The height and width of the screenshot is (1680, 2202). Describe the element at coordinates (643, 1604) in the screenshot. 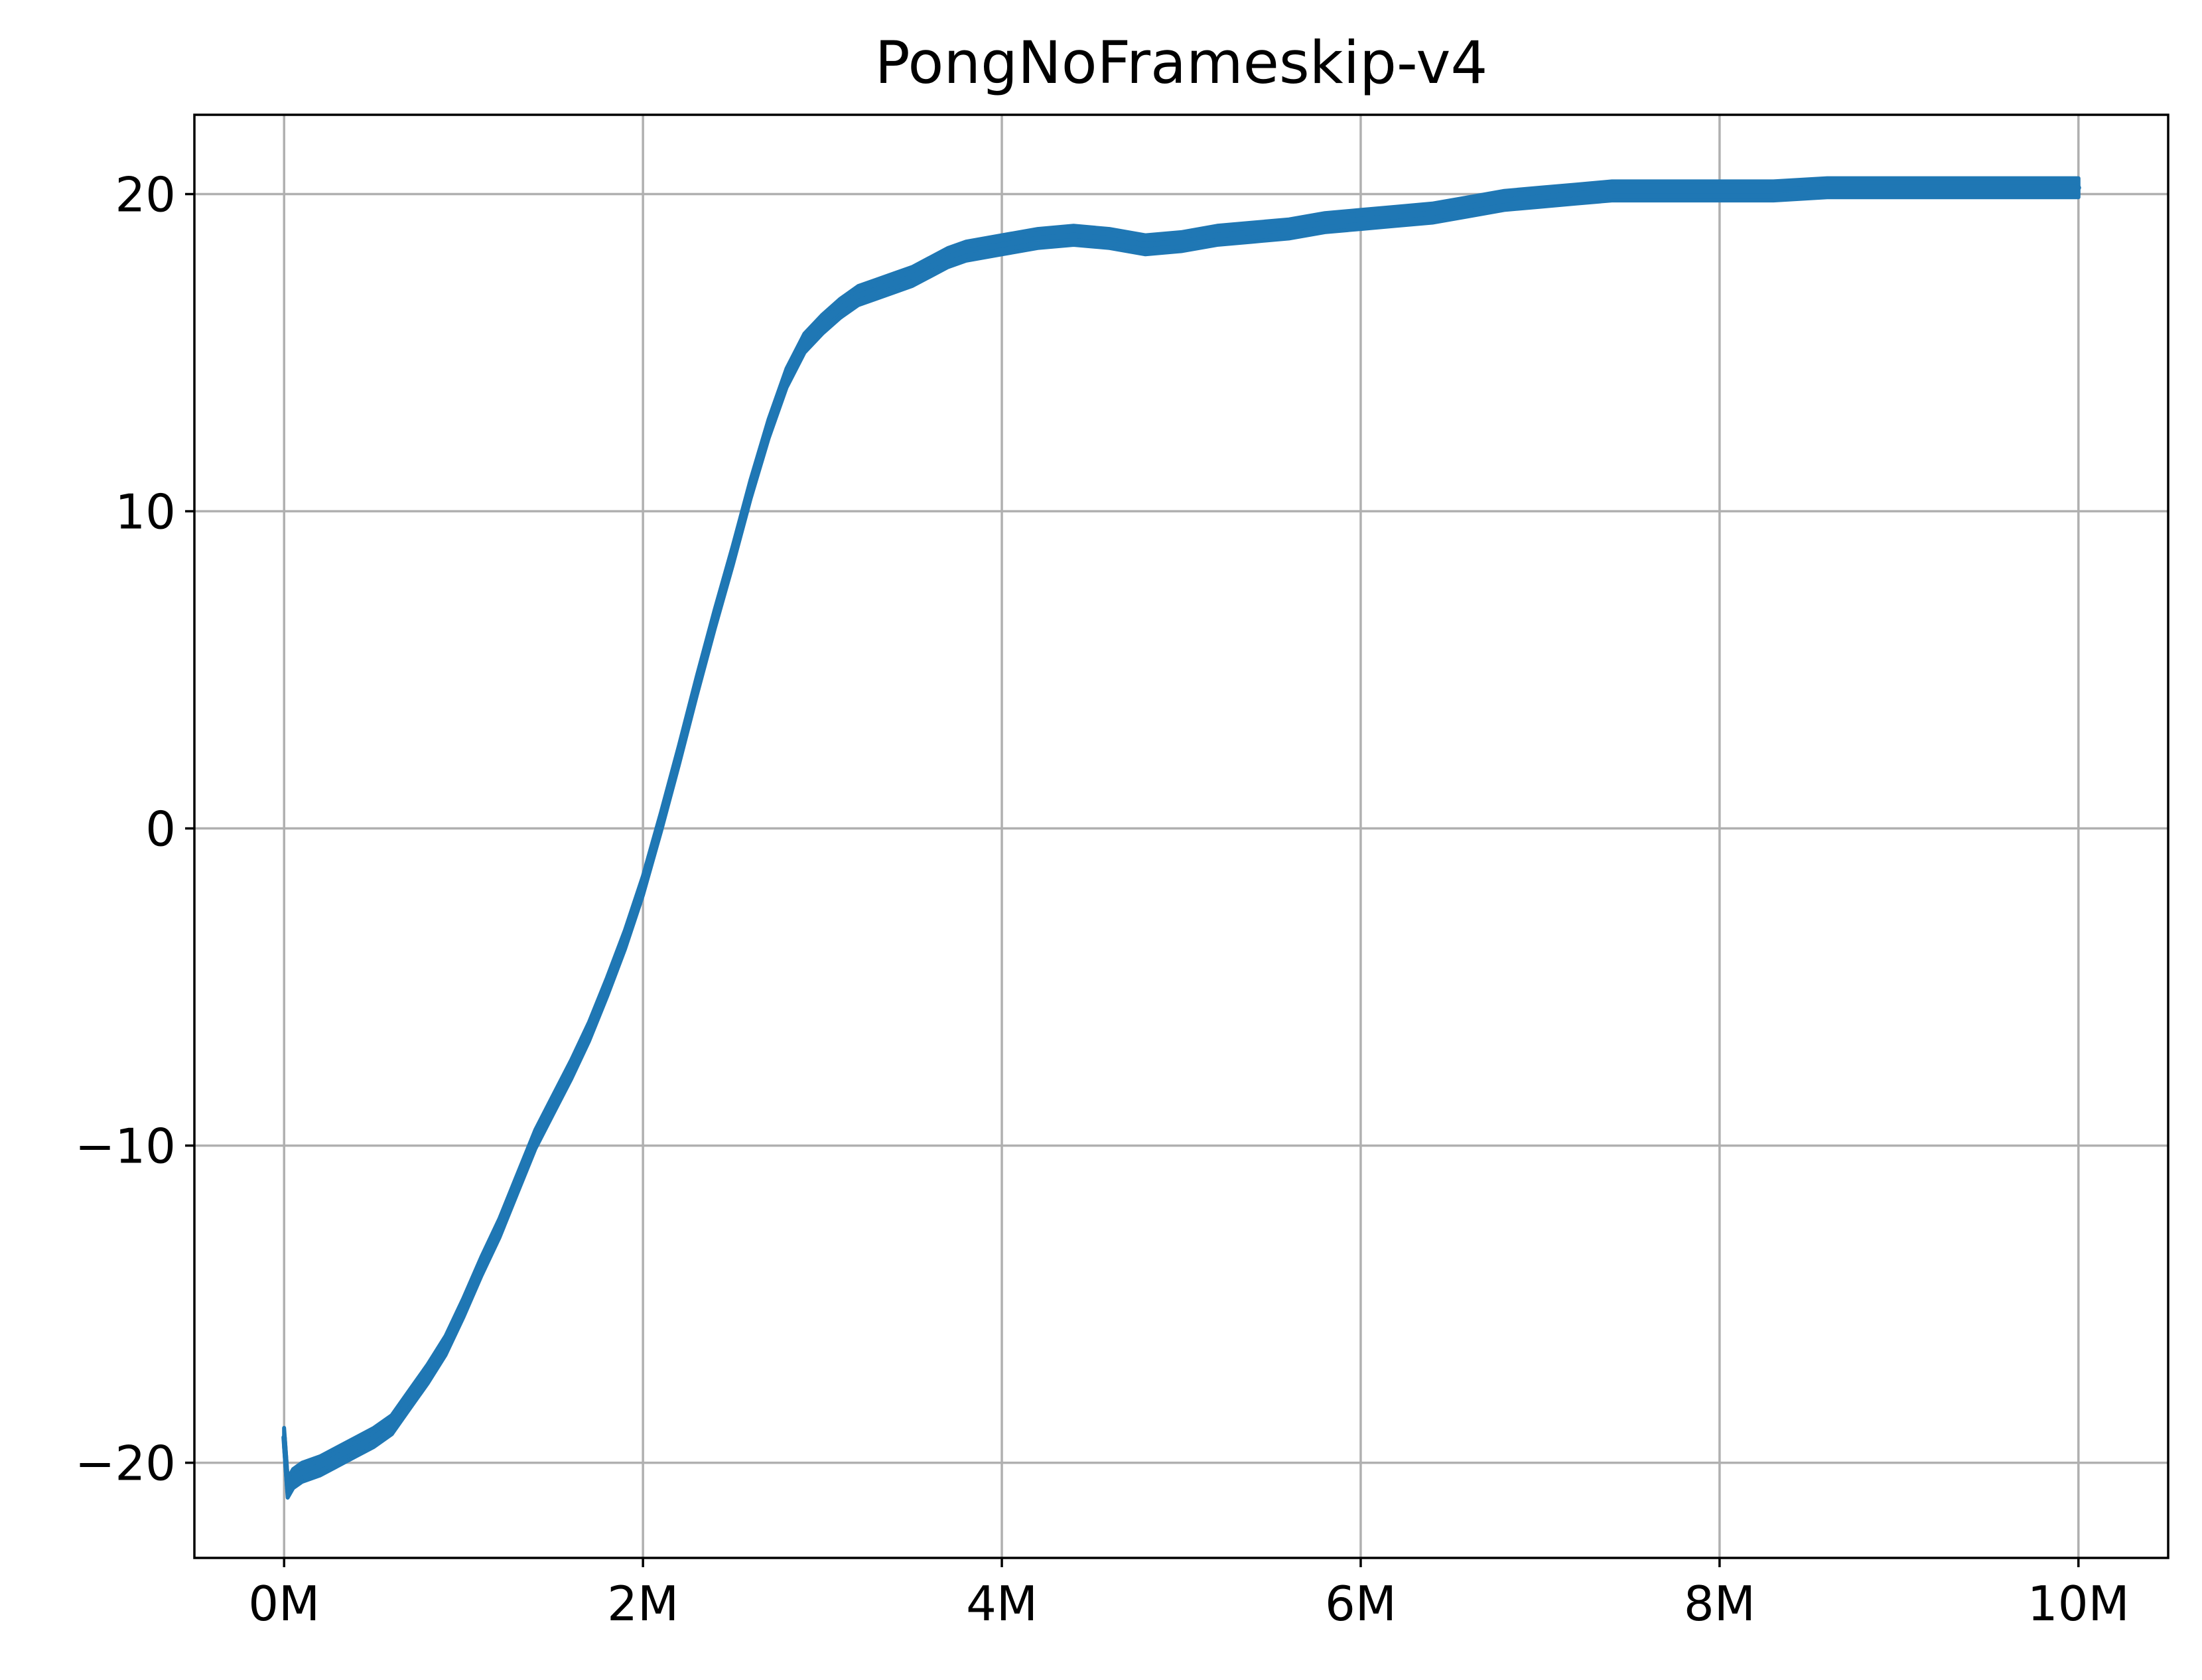

I see `x-tick-label: 2M` at that location.